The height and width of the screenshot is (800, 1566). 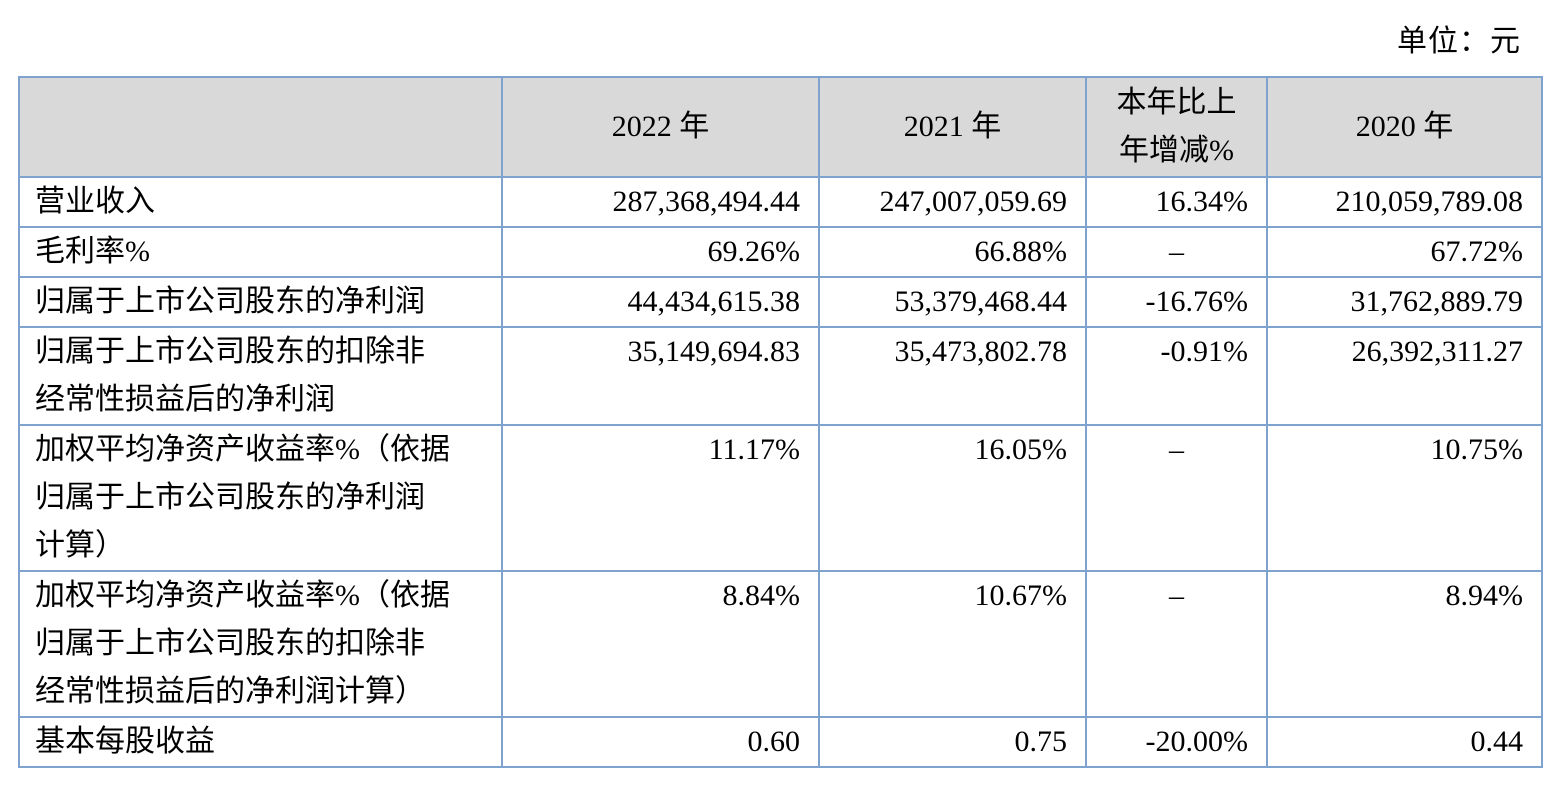 What do you see at coordinates (260, 252) in the screenshot?
I see `row-label-cell: 毛利率%` at bounding box center [260, 252].